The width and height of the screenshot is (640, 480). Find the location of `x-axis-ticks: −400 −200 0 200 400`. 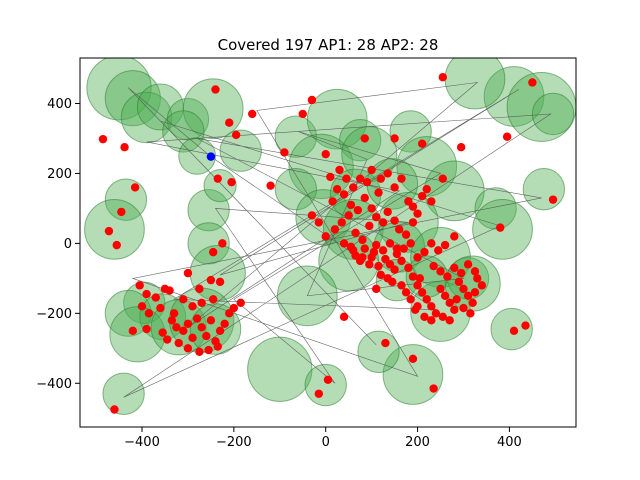

x-axis-ticks: −400 −200 0 200 400 is located at coordinates (323, 438).